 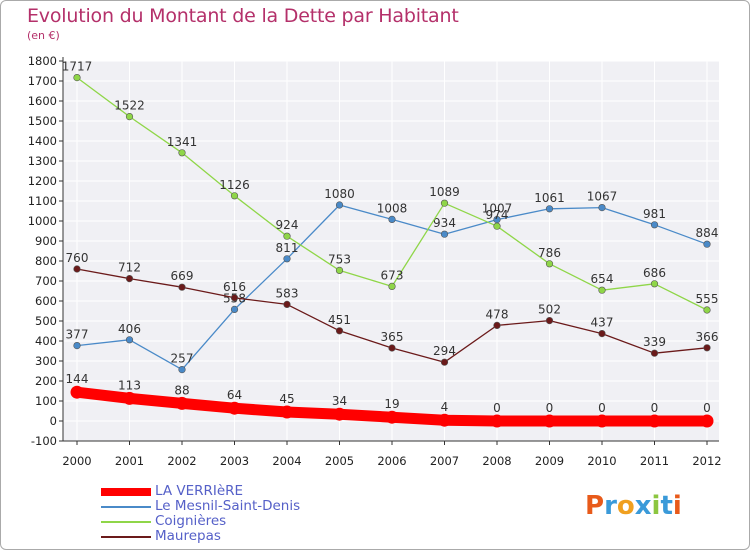 I want to click on x-tick-label: 2004, so click(x=286, y=461).